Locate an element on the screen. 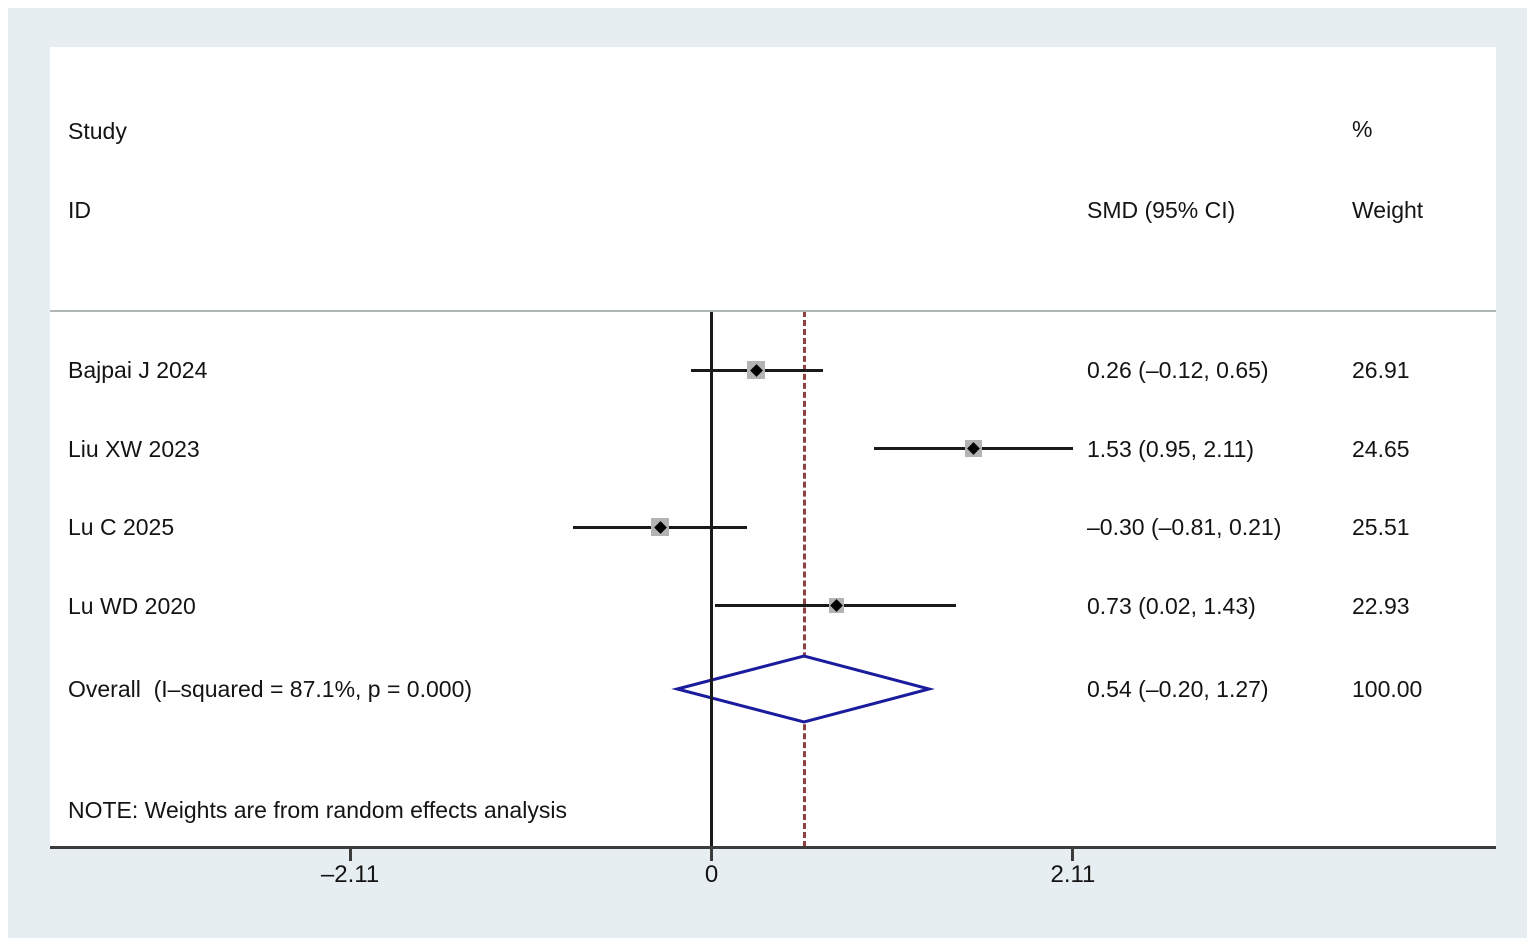 The height and width of the screenshot is (946, 1535). header-separator-line is located at coordinates (773, 311).